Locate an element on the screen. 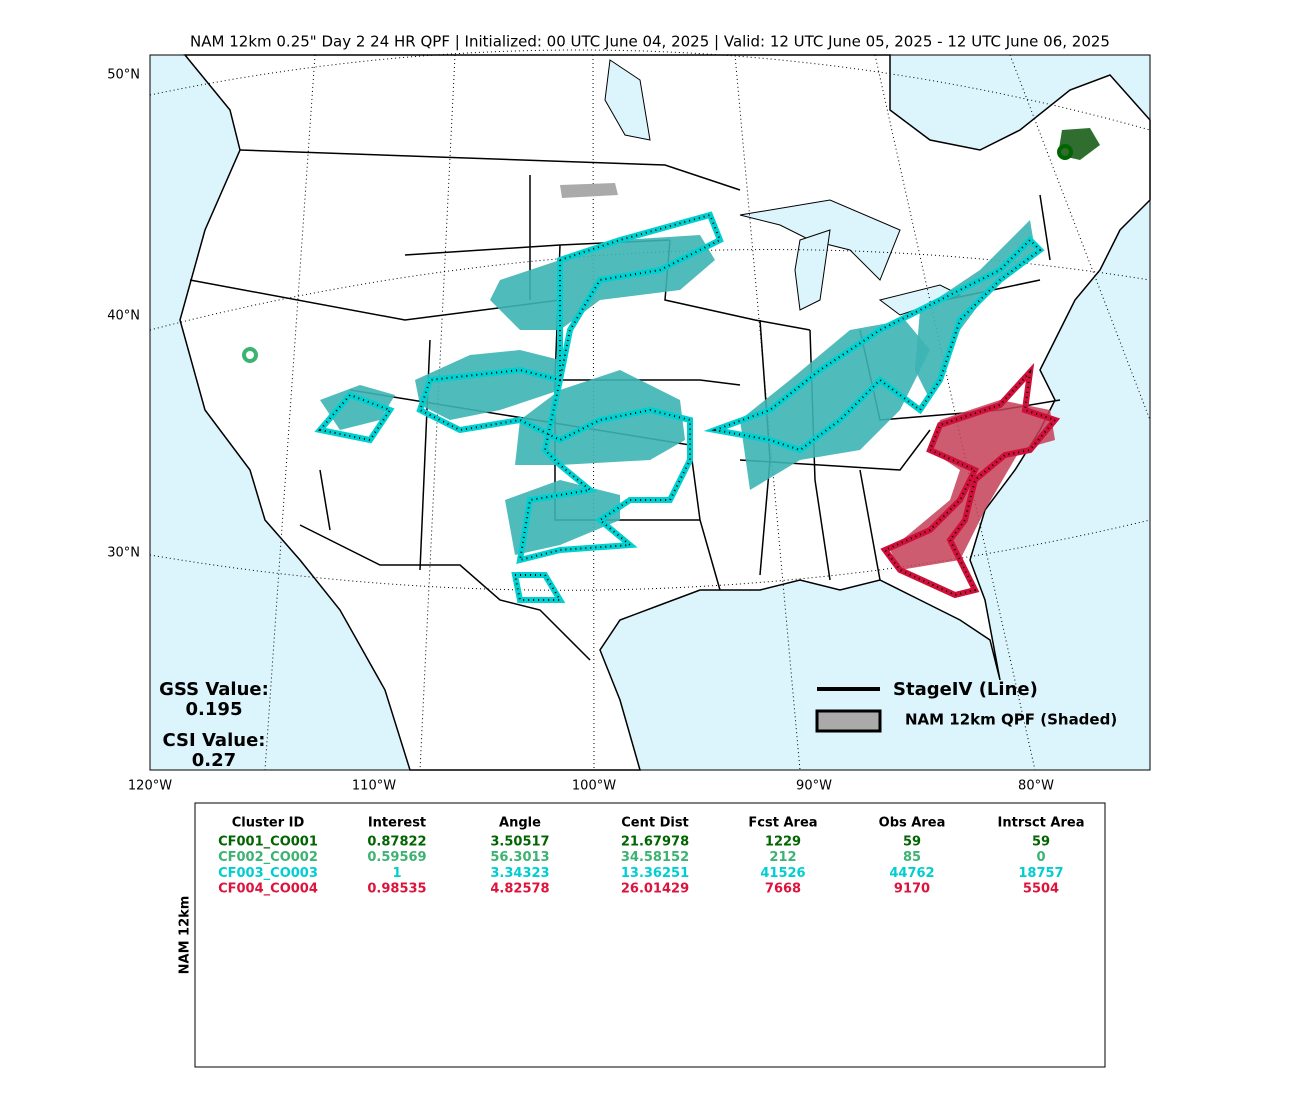 The width and height of the screenshot is (1300, 1100). gss-value: 0.195 is located at coordinates (214, 709).